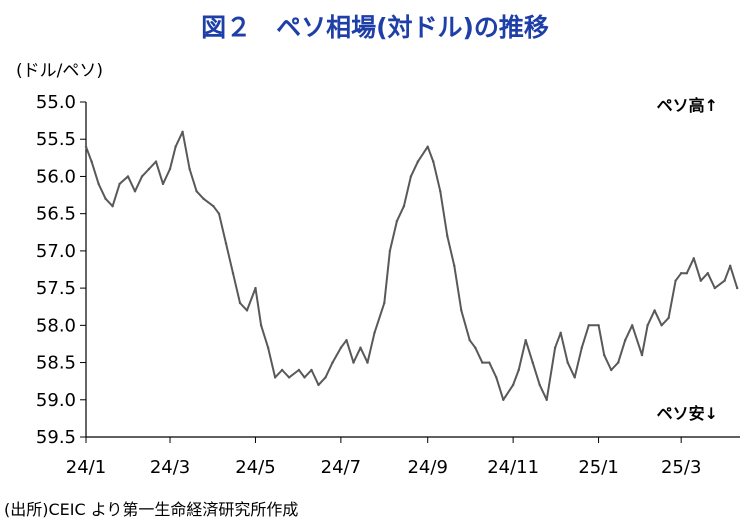 Image resolution: width=750 pixels, height=520 pixels. What do you see at coordinates (56, 251) in the screenshot?
I see `y-tick-label: 57.0` at bounding box center [56, 251].